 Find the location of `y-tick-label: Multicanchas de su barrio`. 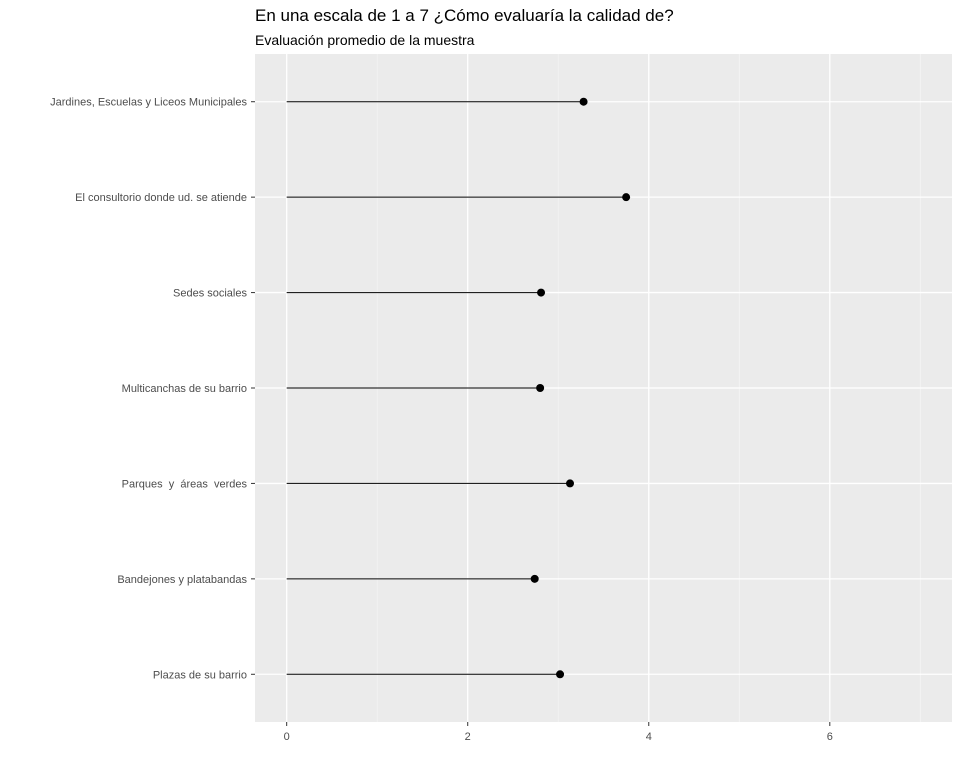

y-tick-label: Multicanchas de su barrio is located at coordinates (184, 389).